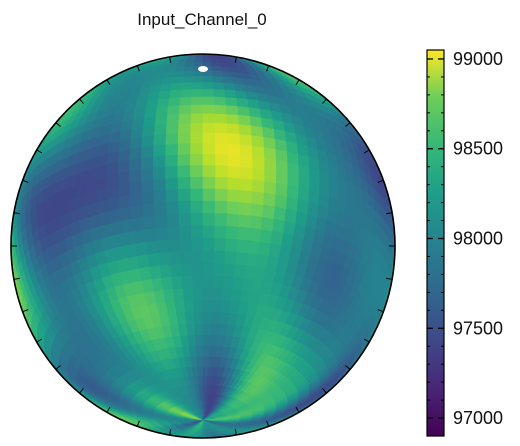  What do you see at coordinates (478, 418) in the screenshot?
I see `colorbar-tick-label: 97000` at bounding box center [478, 418].